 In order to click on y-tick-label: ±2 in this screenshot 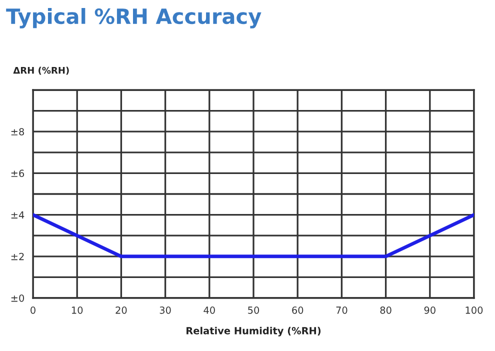, I will do `click(17, 256)`.